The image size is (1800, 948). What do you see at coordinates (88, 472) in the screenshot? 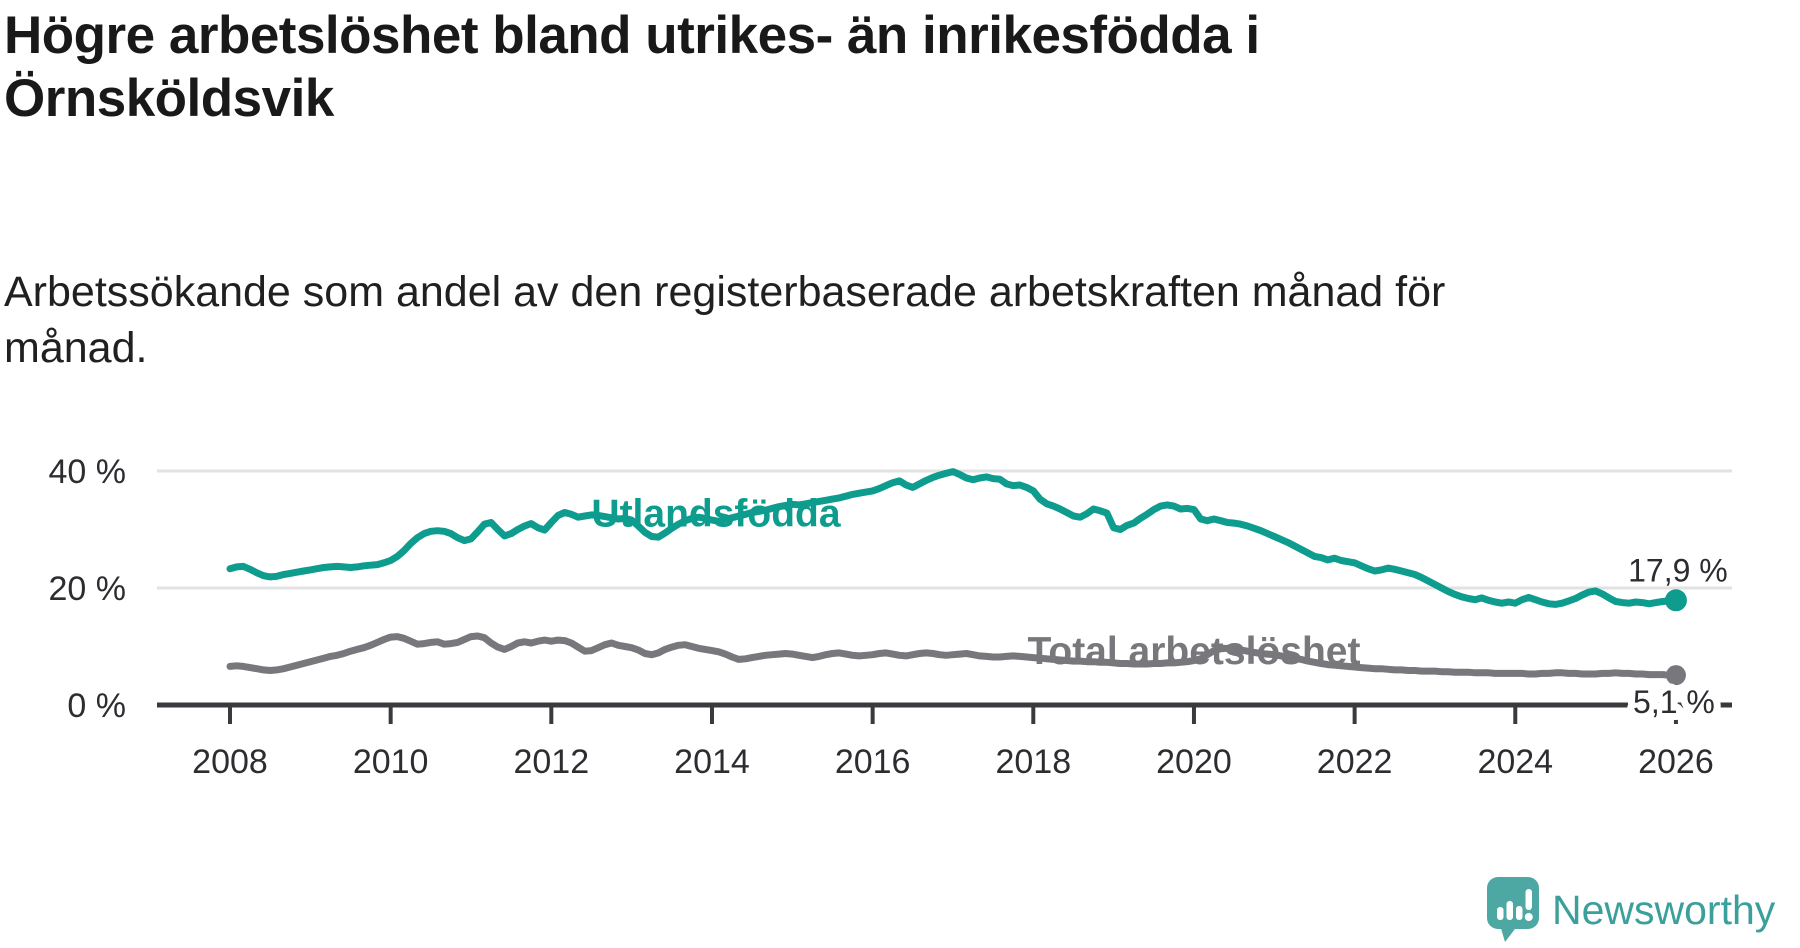
I see `y-tick-label-40: 40 %` at bounding box center [88, 472].